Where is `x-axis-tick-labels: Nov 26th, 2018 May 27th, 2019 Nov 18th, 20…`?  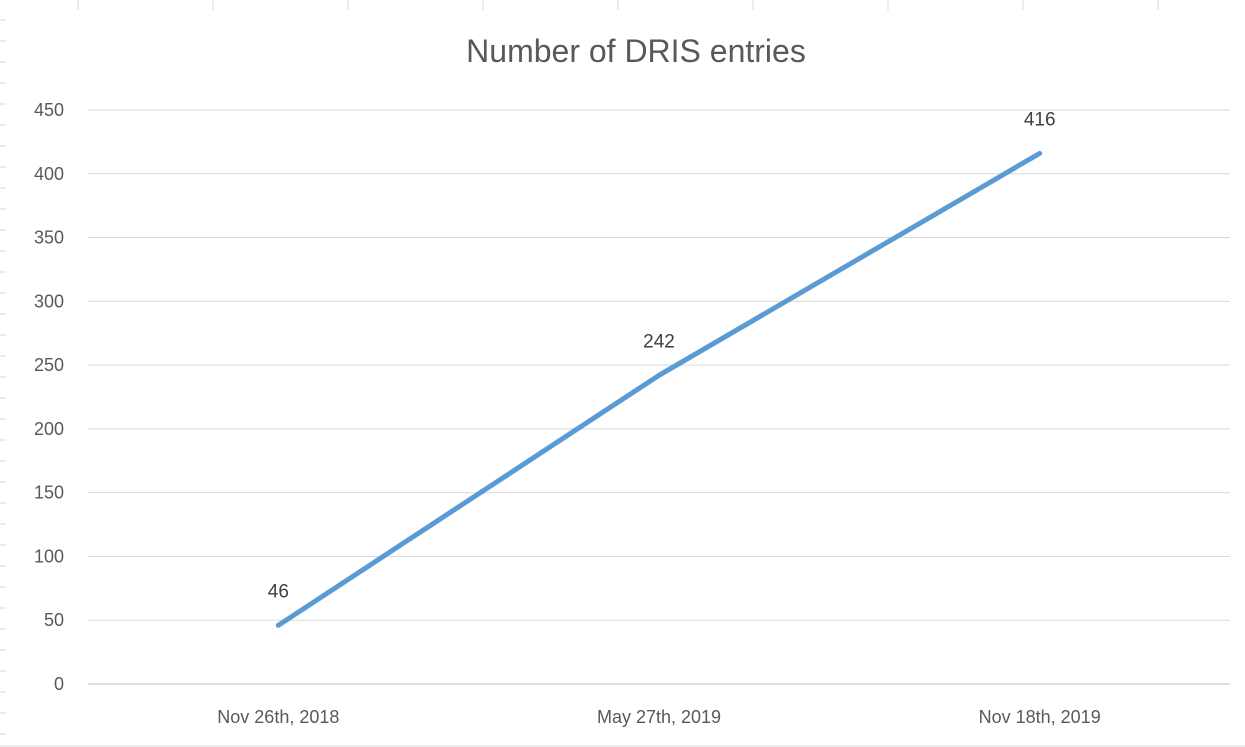 x-axis-tick-labels: Nov 26th, 2018 May 27th, 2019 Nov 18th, 20… is located at coordinates (658, 717).